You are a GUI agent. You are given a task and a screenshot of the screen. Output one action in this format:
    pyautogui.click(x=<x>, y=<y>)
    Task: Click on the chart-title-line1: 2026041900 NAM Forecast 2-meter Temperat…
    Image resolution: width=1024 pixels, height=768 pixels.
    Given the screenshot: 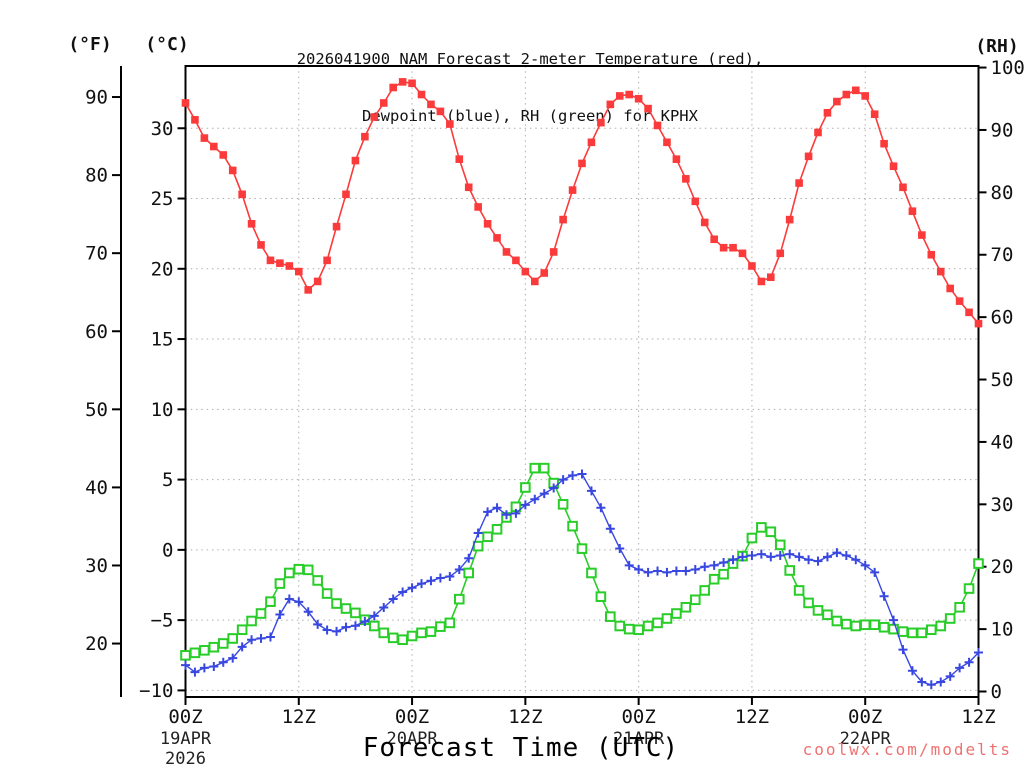 What is the action you would take?
    pyautogui.click(x=530, y=59)
    